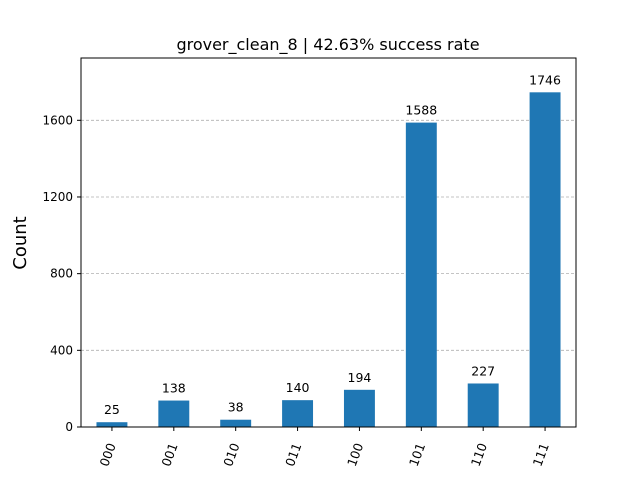 This screenshot has width=640, height=484. What do you see at coordinates (417, 455) in the screenshot?
I see `x-tick-label-101: 101` at bounding box center [417, 455].